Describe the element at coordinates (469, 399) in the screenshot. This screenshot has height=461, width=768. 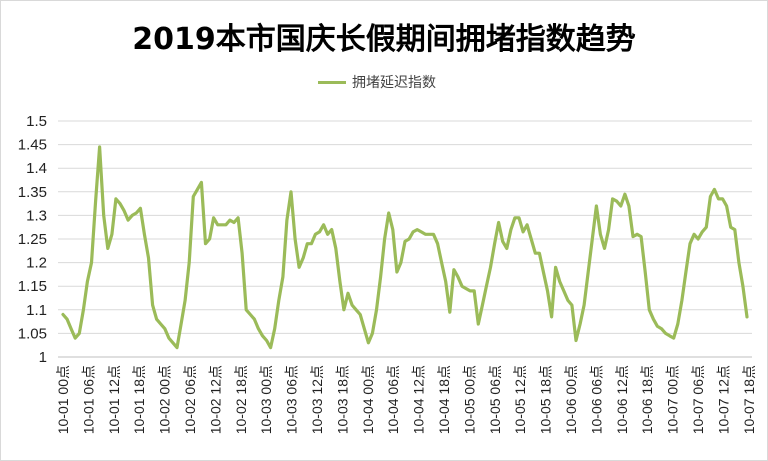
I see `x-tick-label: 10-05 00点` at that location.